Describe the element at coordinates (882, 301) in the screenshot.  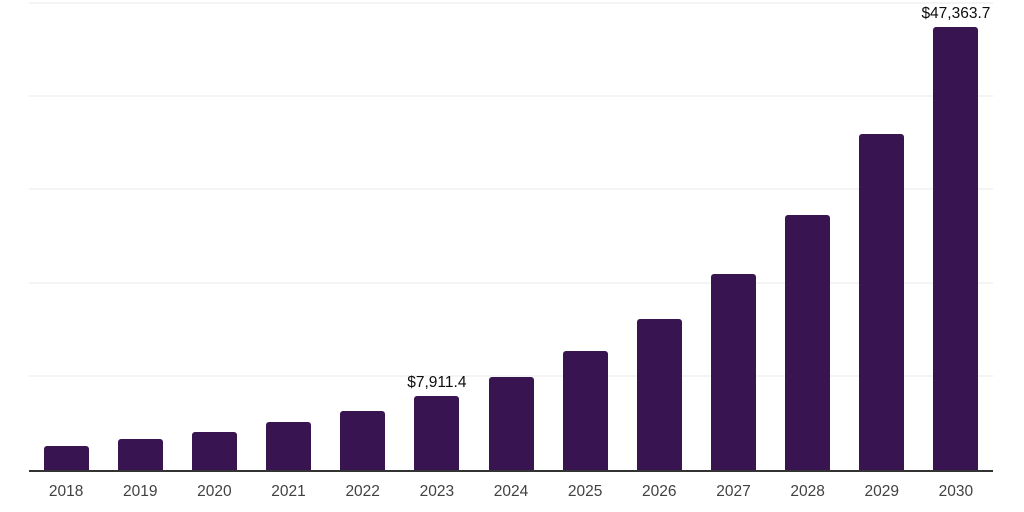
I see `bar-2029` at that location.